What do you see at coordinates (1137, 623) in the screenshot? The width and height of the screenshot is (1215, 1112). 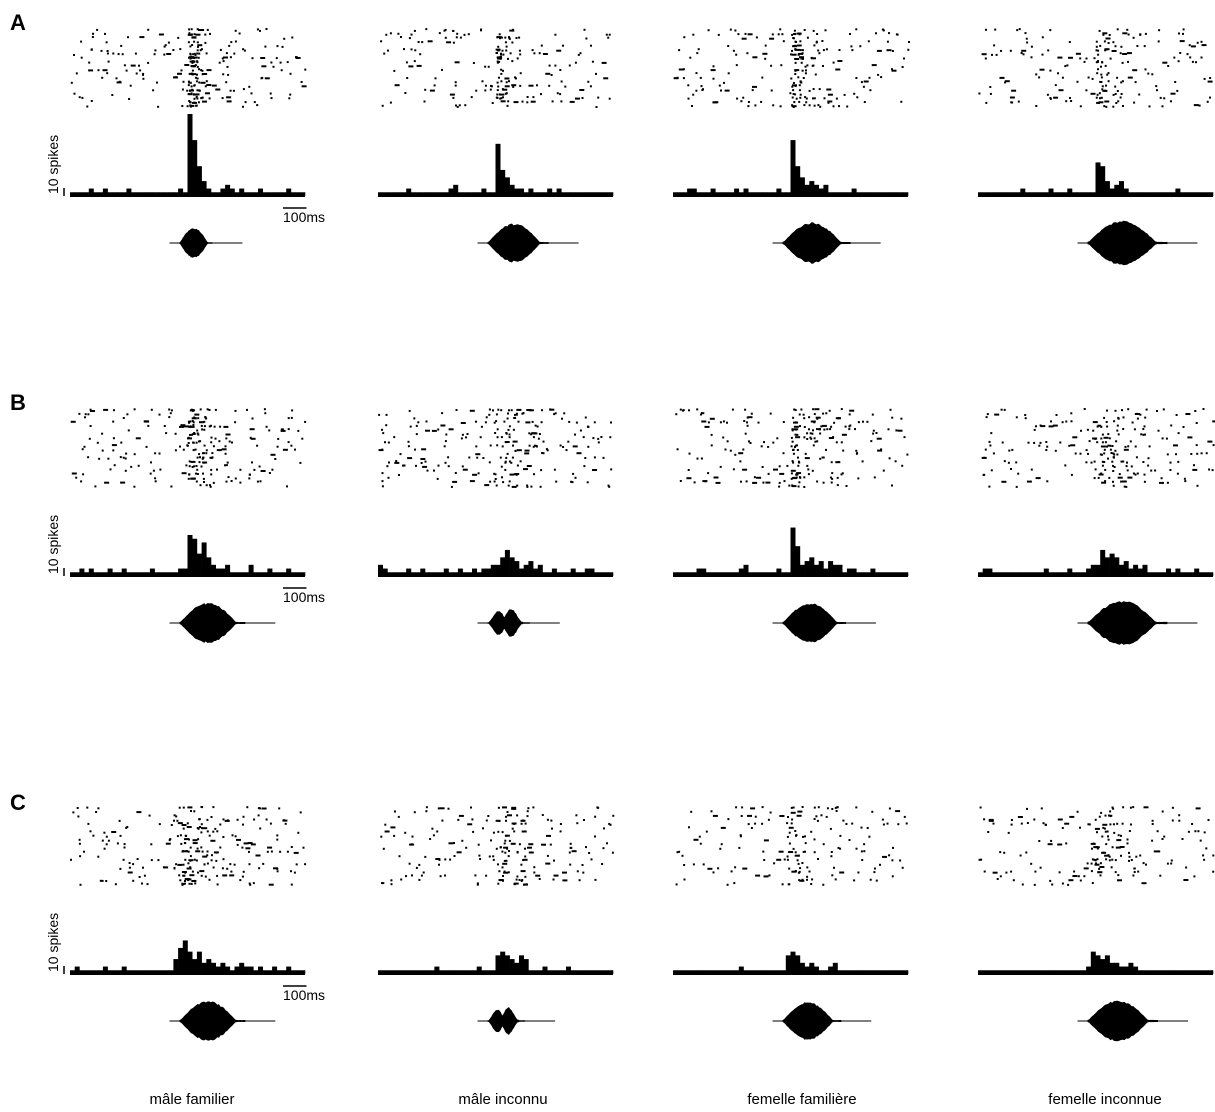 I see `stimulus-waveform` at bounding box center [1137, 623].